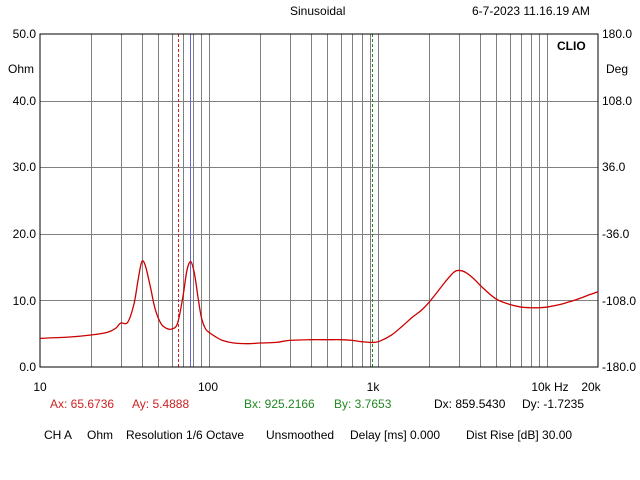  I want to click on mode-label: Sinusoidal, so click(318, 11).